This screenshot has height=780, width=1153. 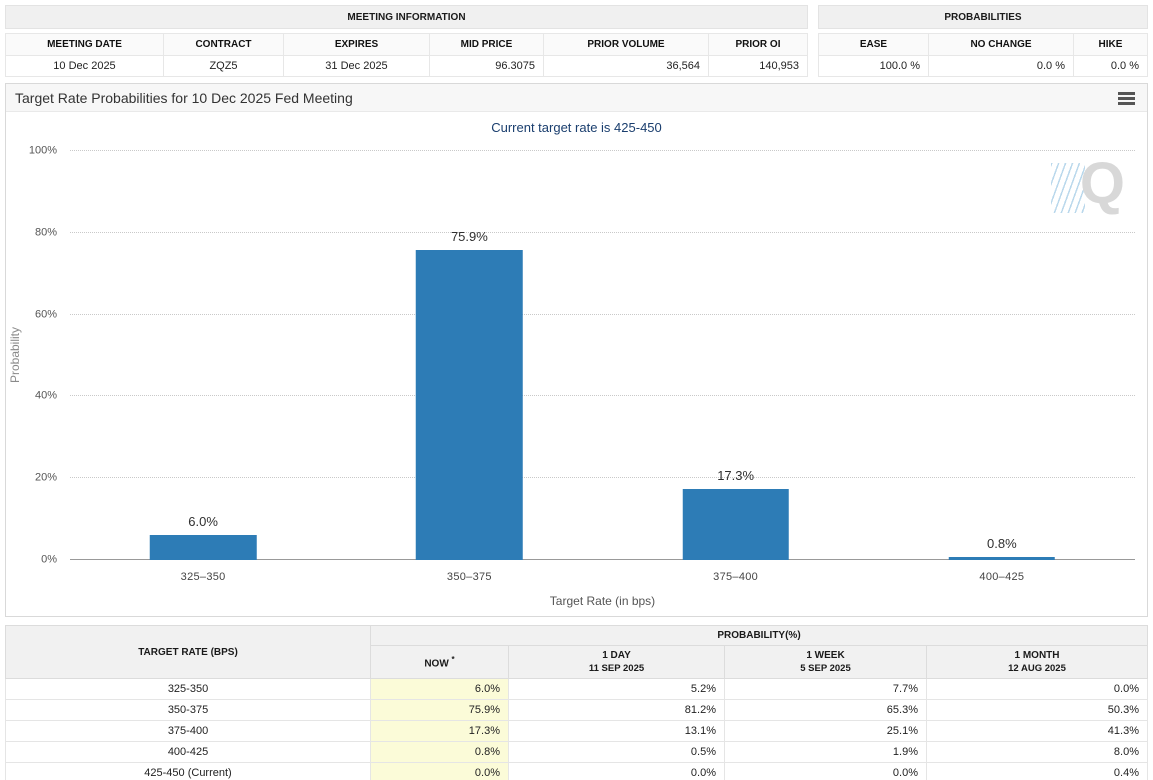 What do you see at coordinates (626, 66) in the screenshot?
I see `prior-volume-value: 36,564` at bounding box center [626, 66].